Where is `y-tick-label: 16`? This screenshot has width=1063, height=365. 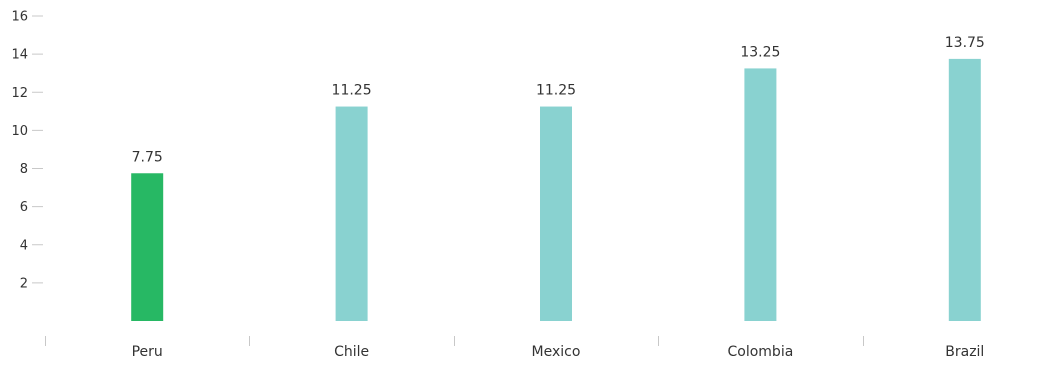 y-tick-label: 16 is located at coordinates (19, 17).